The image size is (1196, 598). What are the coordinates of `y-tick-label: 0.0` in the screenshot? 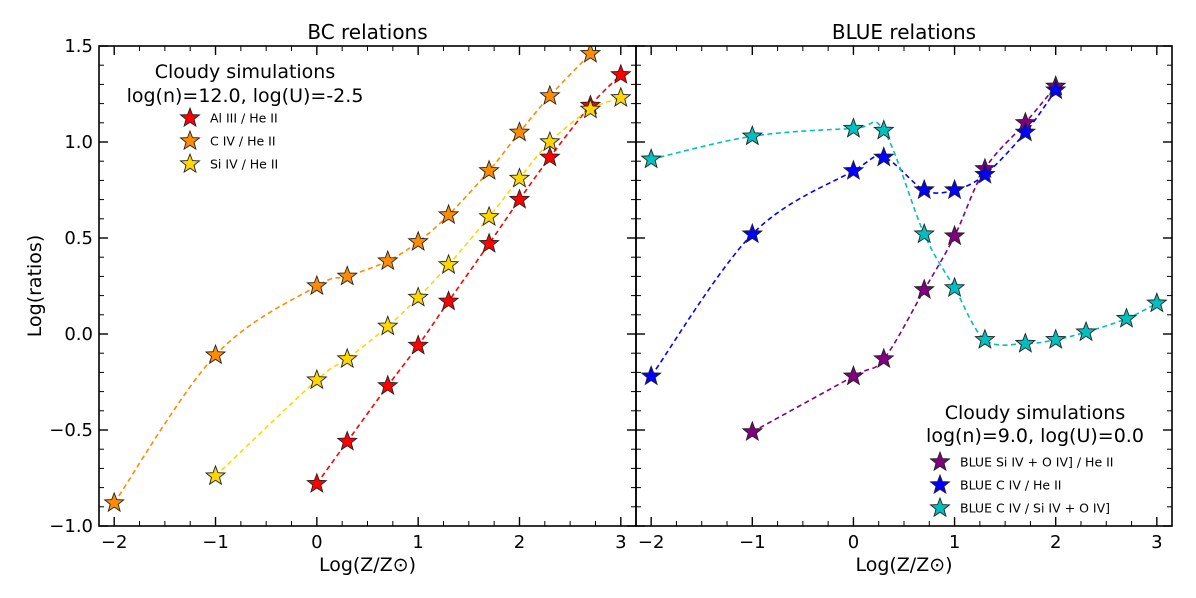 It's located at (78, 334).